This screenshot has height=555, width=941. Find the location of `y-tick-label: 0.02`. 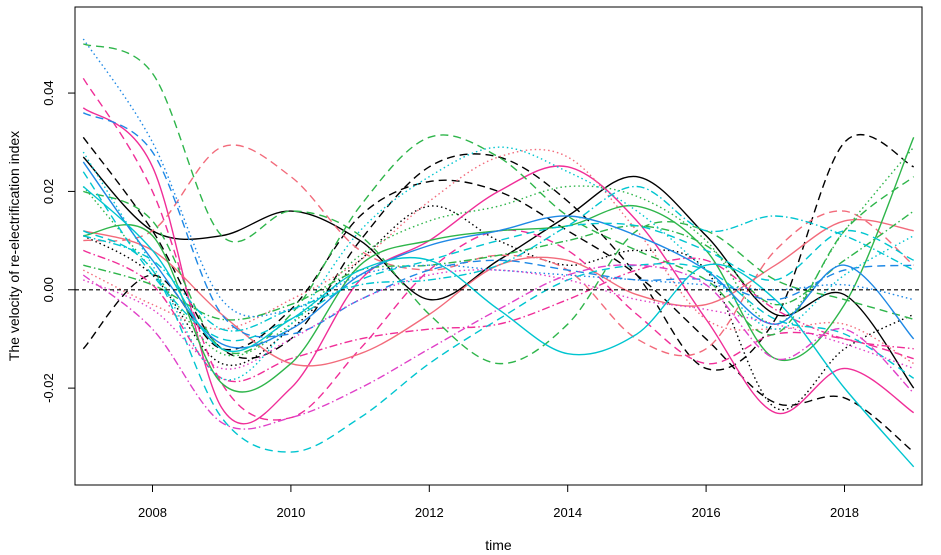

y-tick-label: 0.02 is located at coordinates (48, 191).